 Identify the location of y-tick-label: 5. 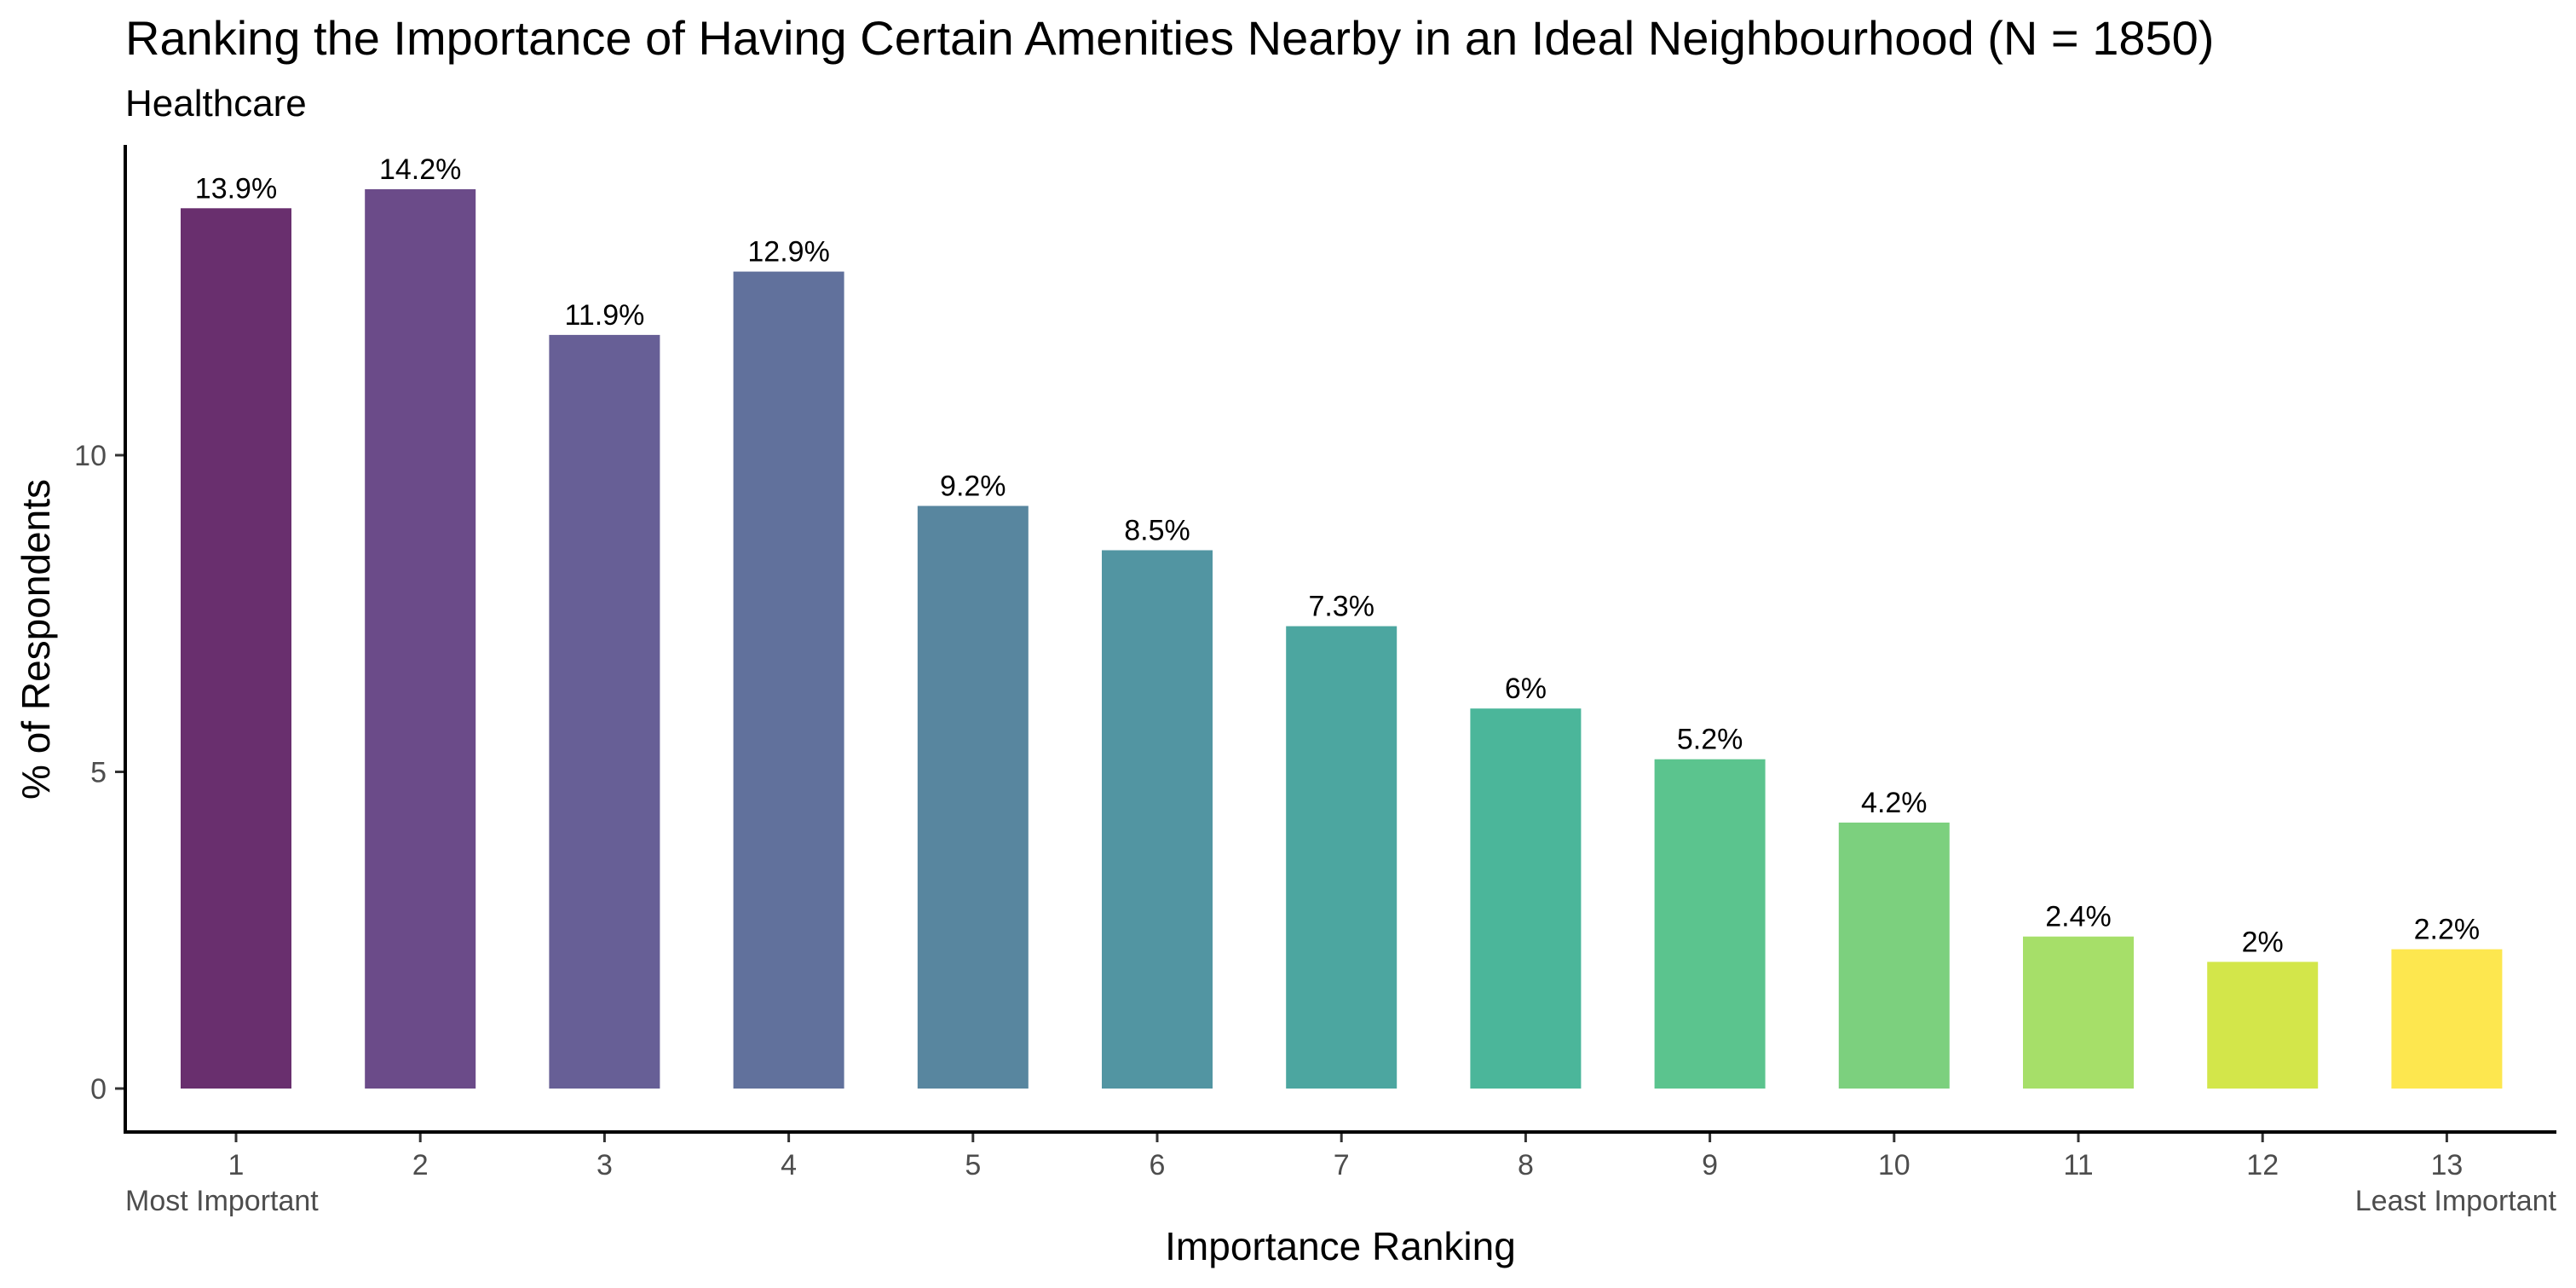
(98, 773).